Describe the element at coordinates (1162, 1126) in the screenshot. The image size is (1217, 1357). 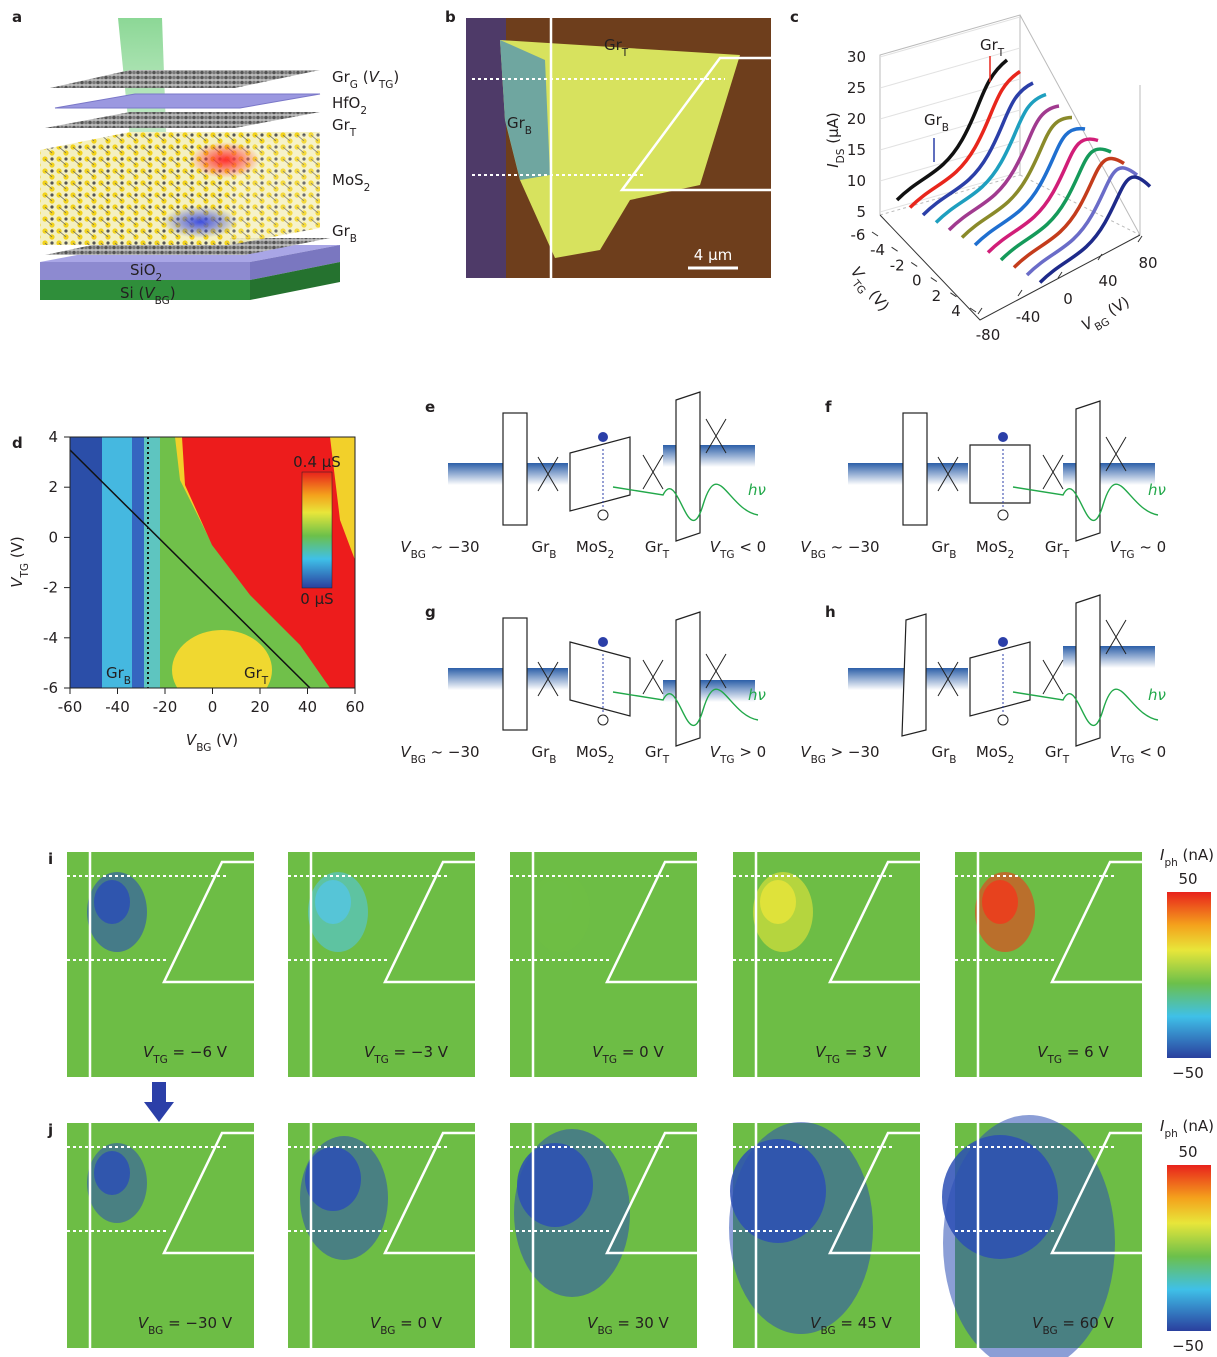
I see `text-part: I` at that location.